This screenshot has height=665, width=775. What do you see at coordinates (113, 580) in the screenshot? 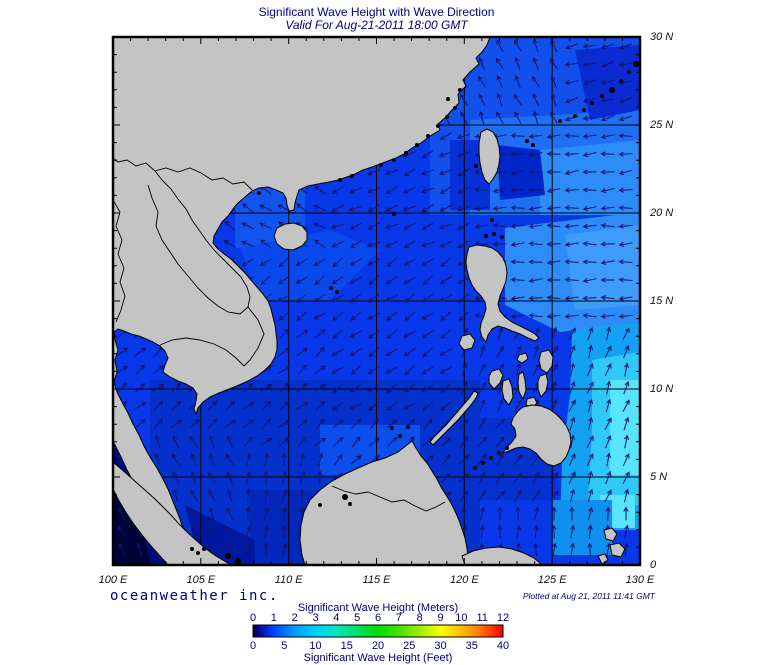
I see `lon-label: 100 E` at bounding box center [113, 580].